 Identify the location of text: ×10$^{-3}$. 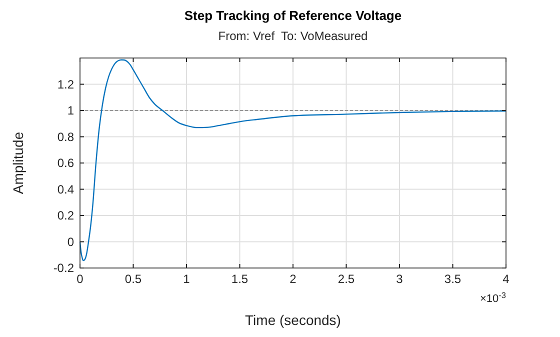
(493, 297).